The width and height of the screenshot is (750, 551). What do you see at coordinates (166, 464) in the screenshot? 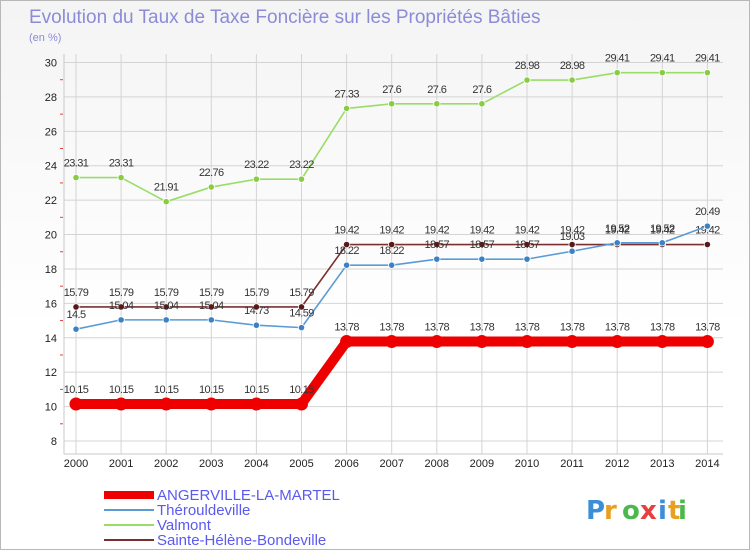
I see `x-tick-label: 2002` at bounding box center [166, 464].